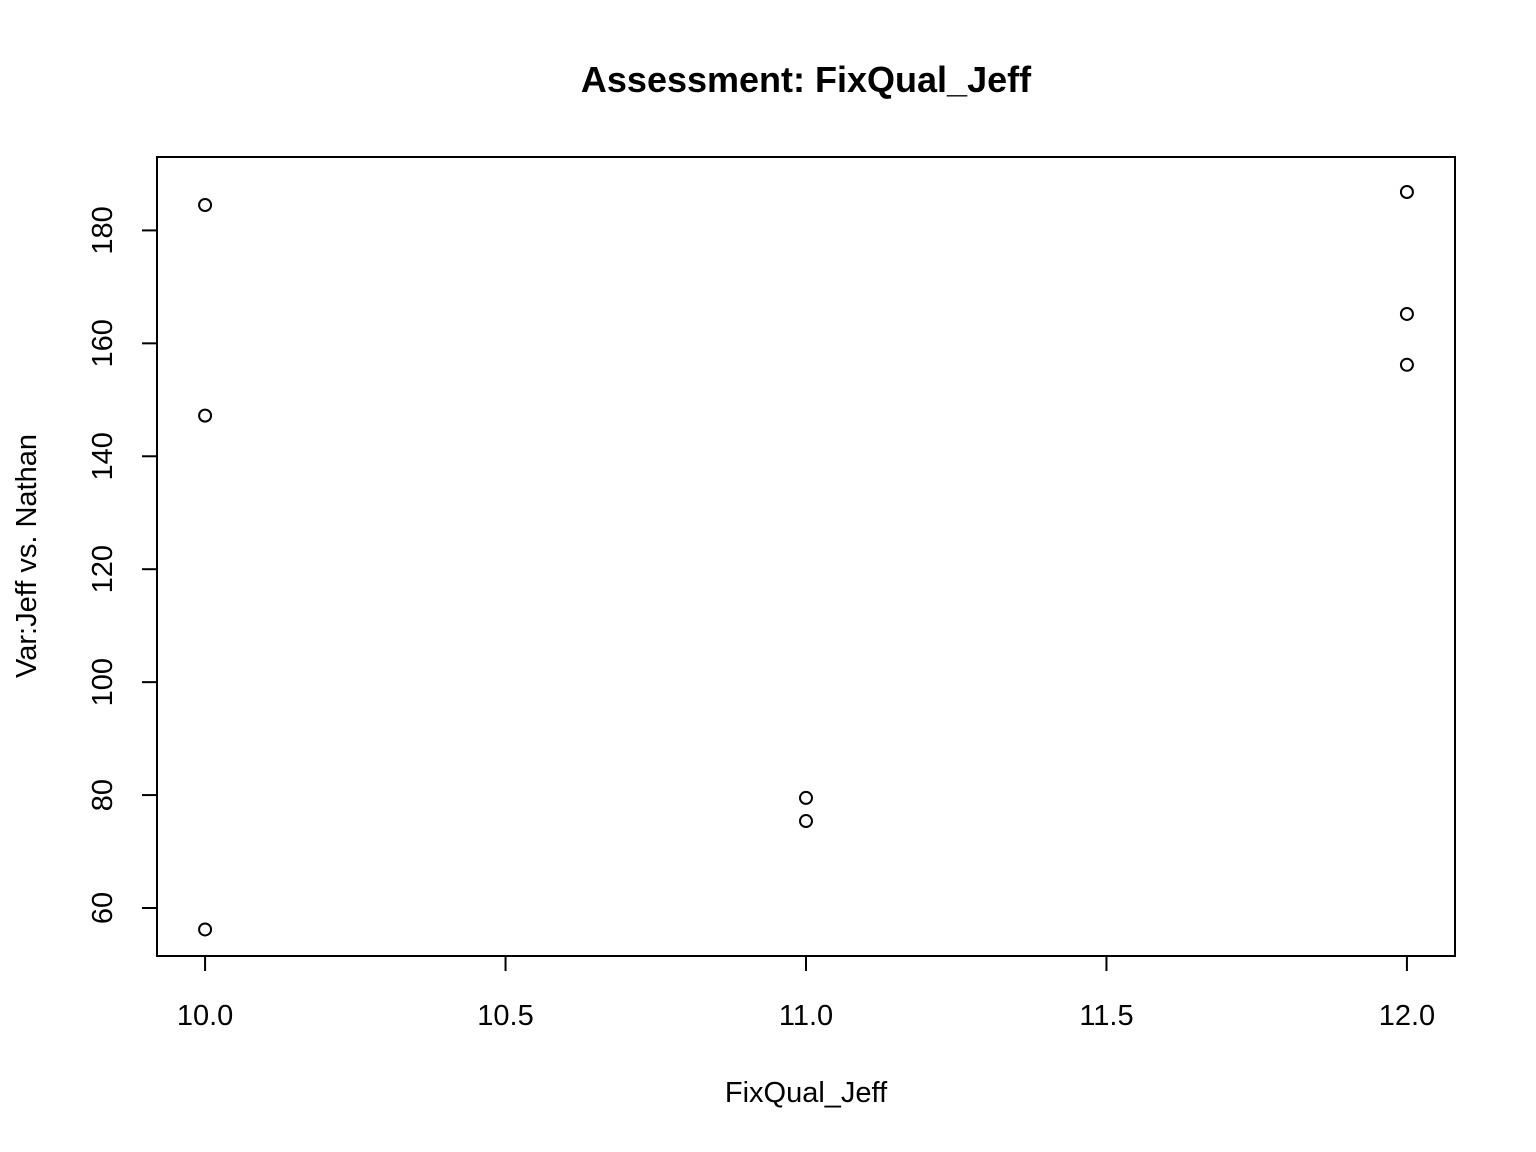  I want to click on y-tick-label: 60, so click(103, 908).